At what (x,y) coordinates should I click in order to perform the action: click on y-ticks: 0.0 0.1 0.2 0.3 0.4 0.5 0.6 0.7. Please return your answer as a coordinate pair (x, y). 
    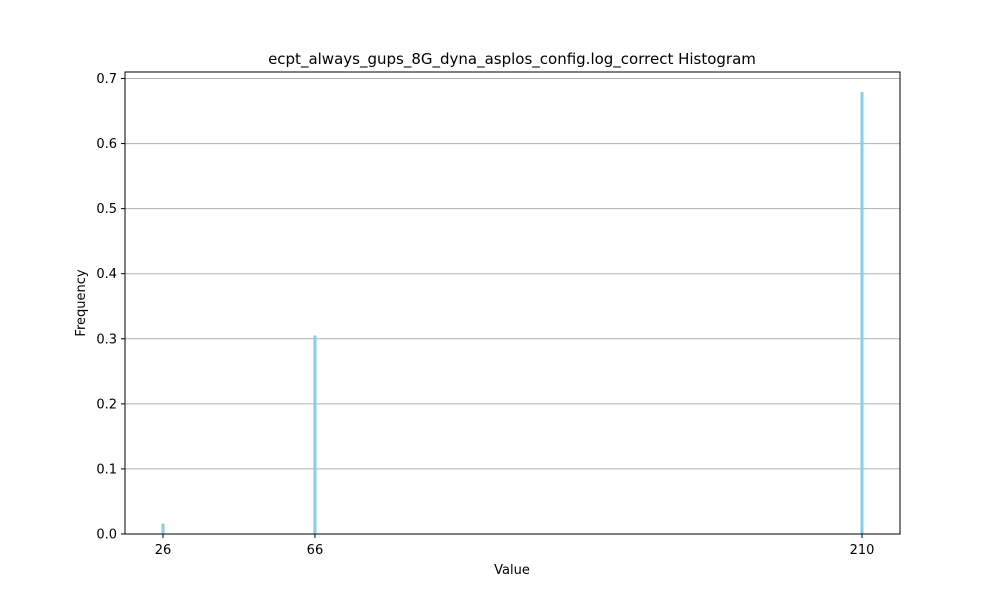
    Looking at the image, I should click on (110, 307).